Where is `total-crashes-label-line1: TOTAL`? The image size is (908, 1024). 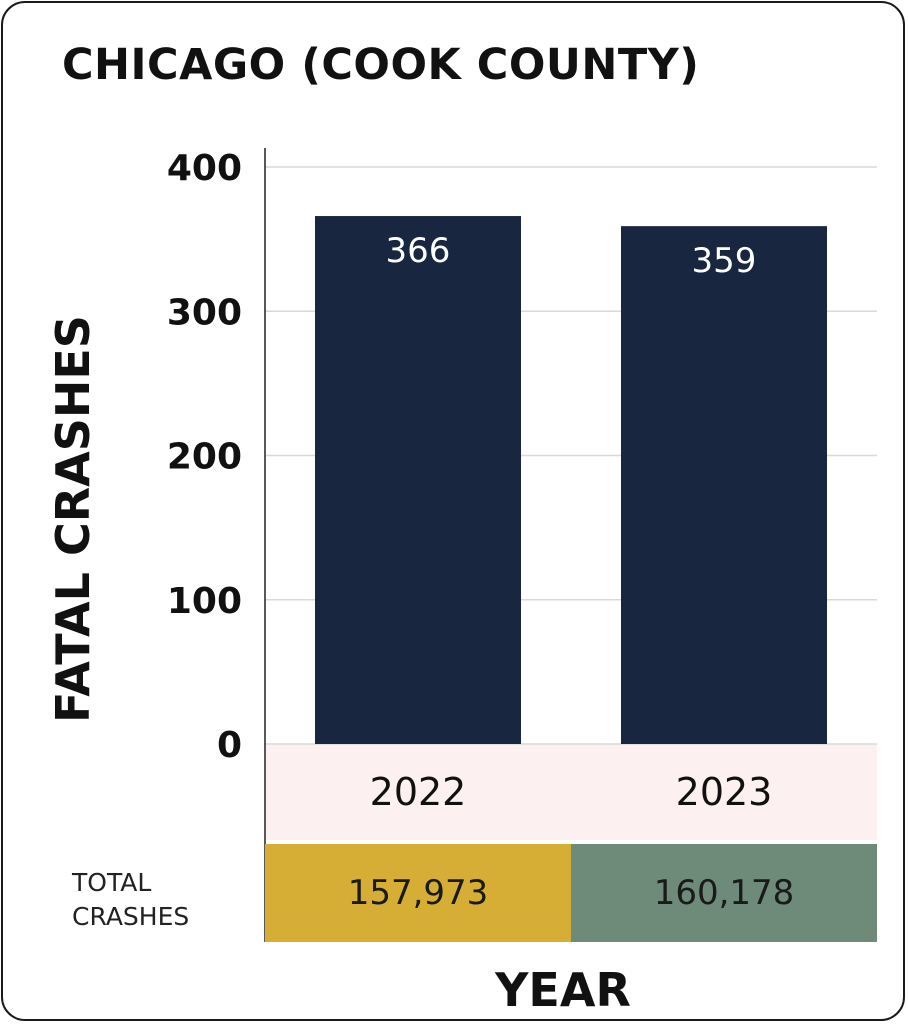 total-crashes-label-line1: TOTAL is located at coordinates (112, 882).